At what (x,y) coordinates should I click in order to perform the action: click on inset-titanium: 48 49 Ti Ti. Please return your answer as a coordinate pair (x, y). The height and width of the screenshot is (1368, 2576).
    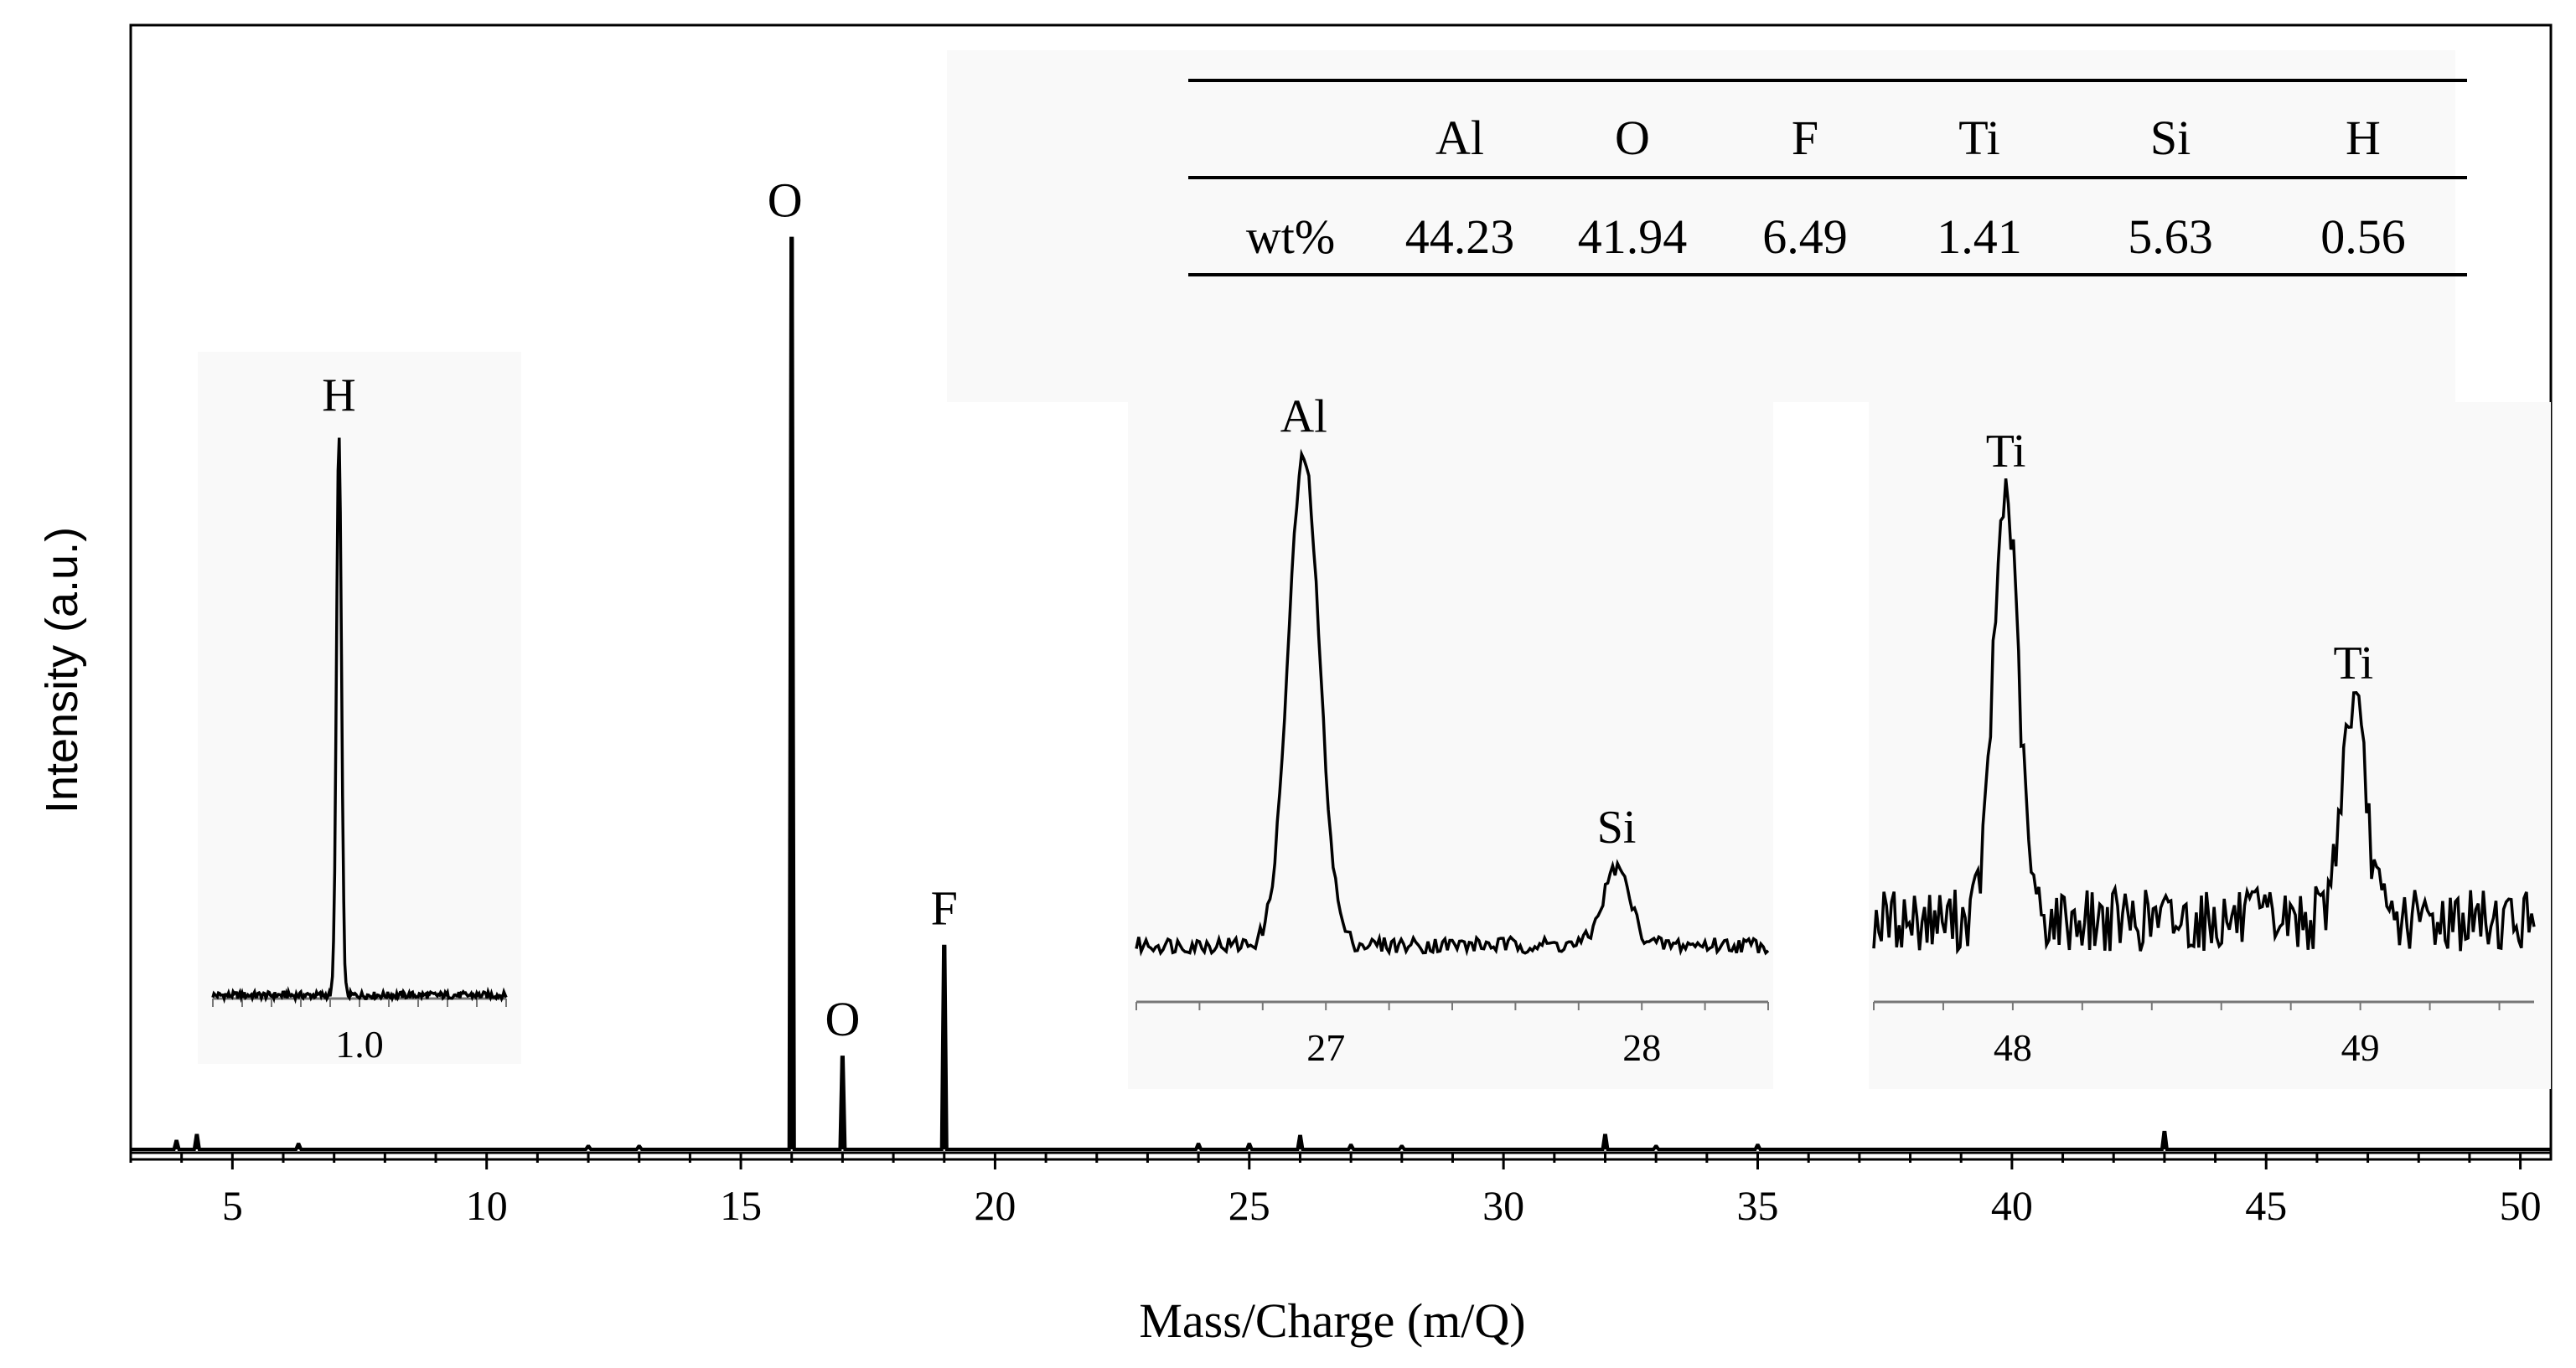
    Looking at the image, I should click on (2204, 747).